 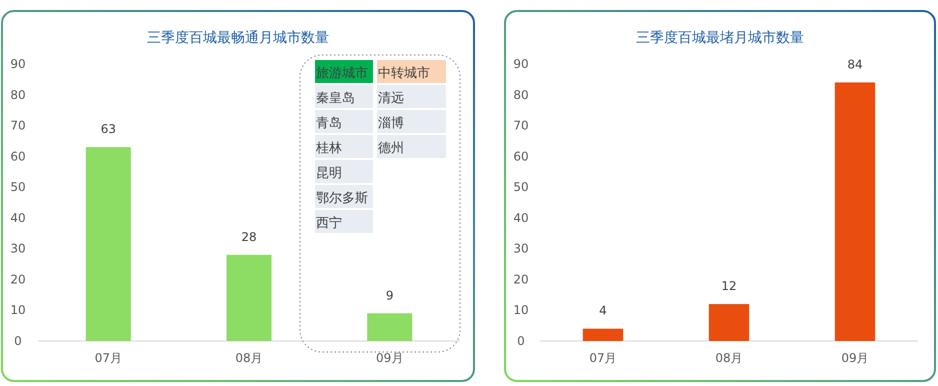 What do you see at coordinates (391, 123) in the screenshot?
I see `annotation: 淄博` at bounding box center [391, 123].